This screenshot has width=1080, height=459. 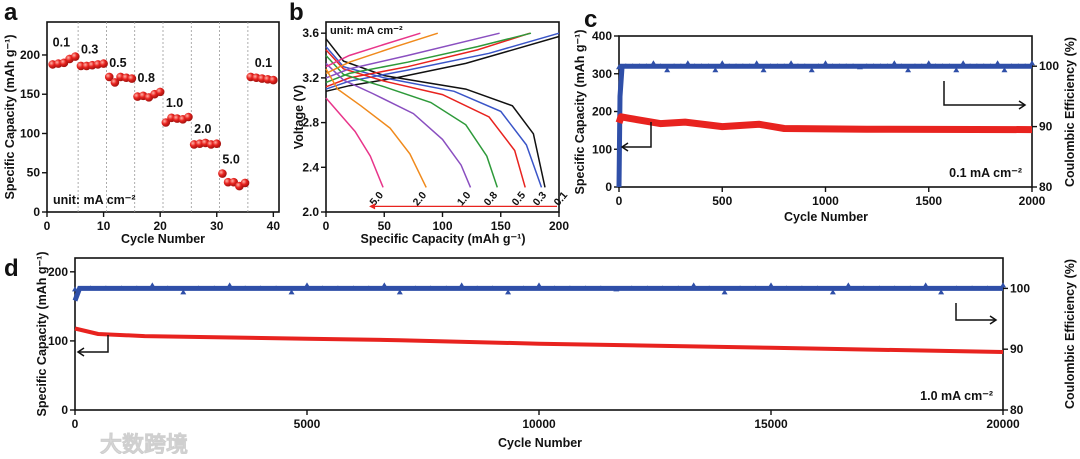 I want to click on x-tick-label: 1500, so click(x=928, y=201).